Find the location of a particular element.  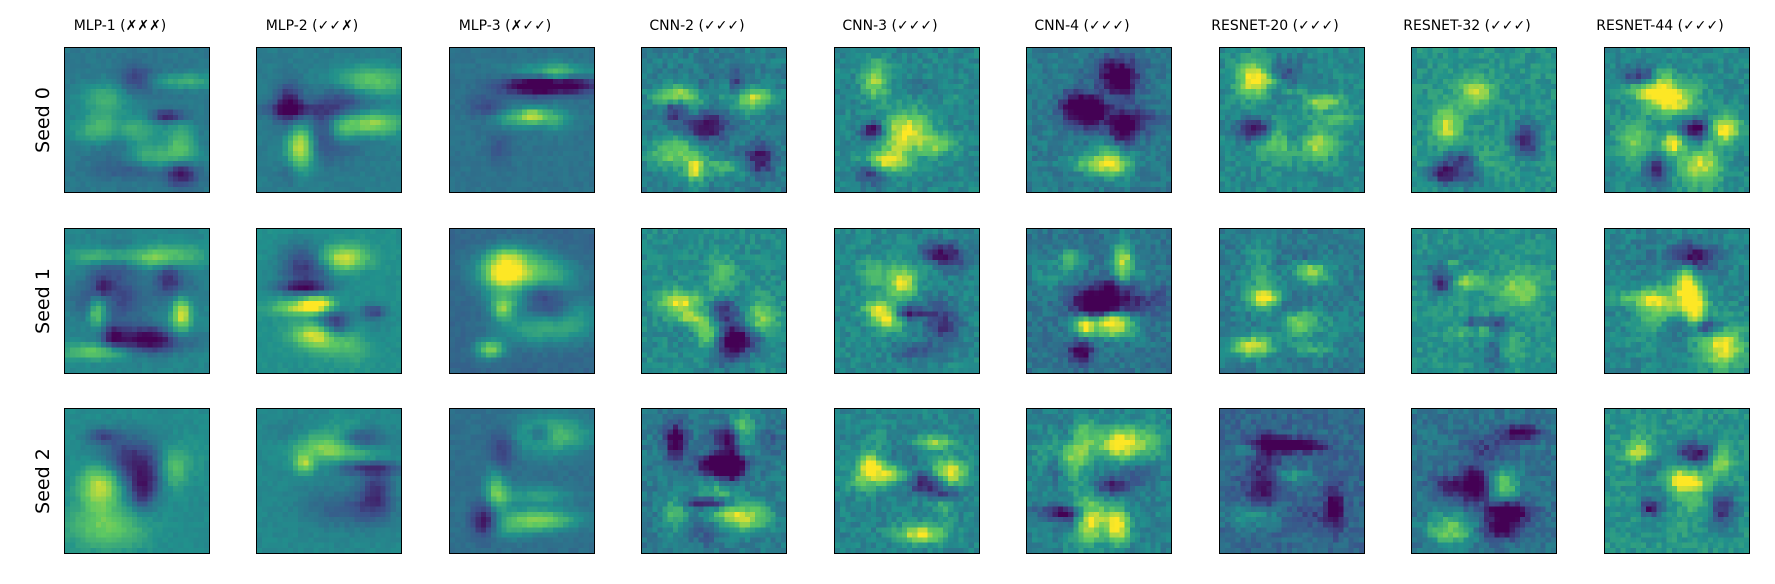

column-title: CNN-3 (✓✓✓) is located at coordinates (890, 26).